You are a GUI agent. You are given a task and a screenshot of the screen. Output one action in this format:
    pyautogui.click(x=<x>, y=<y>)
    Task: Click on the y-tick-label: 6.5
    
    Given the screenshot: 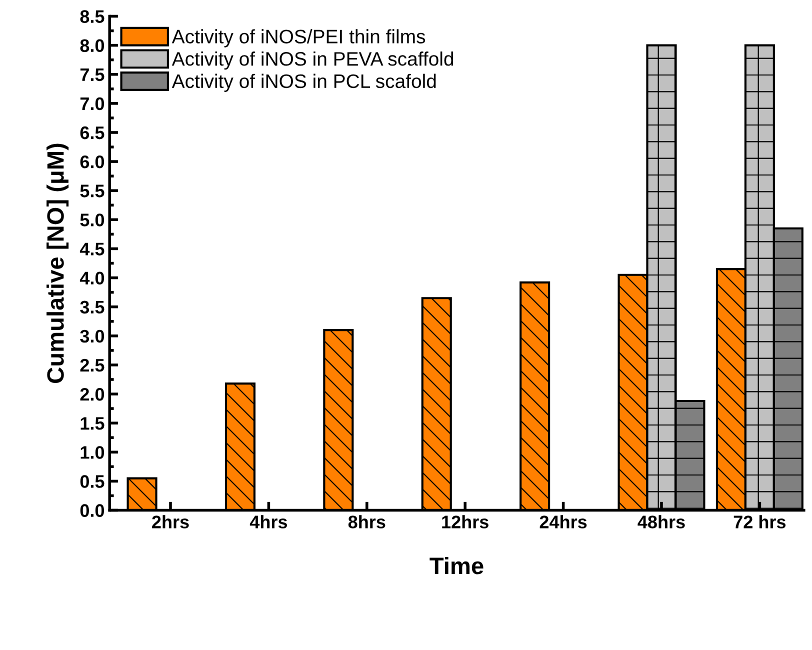 What is the action you would take?
    pyautogui.click(x=92, y=133)
    